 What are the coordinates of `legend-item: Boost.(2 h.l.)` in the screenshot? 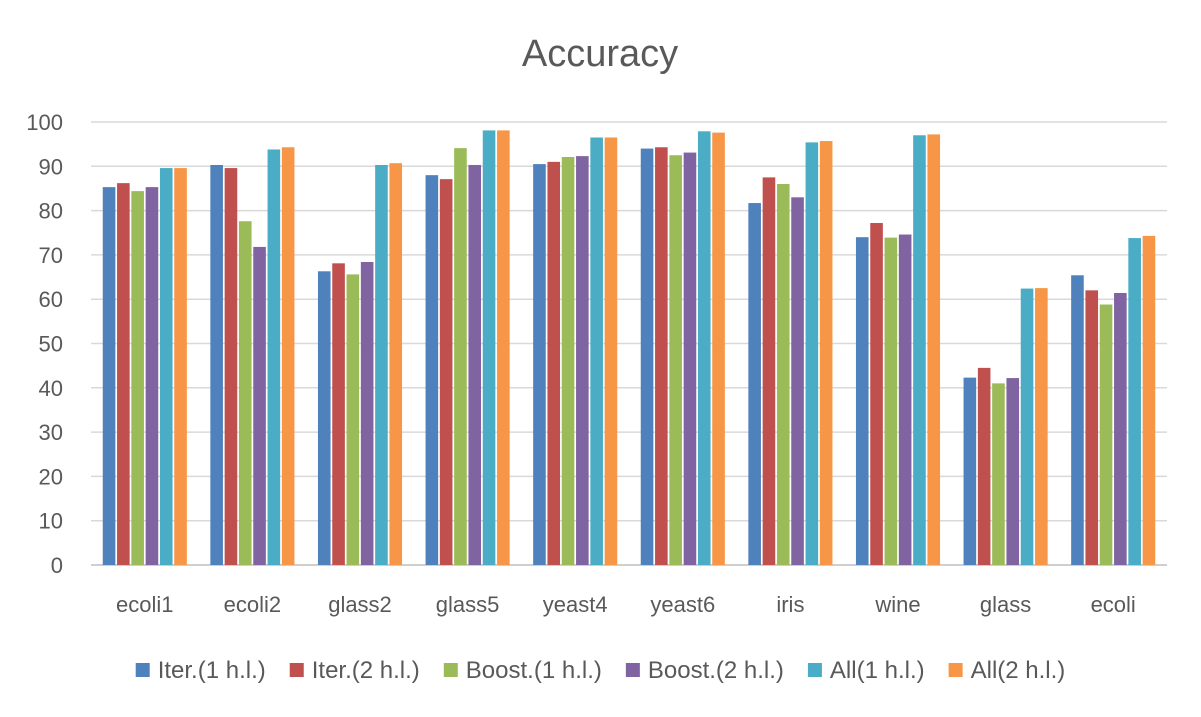 It's located at (704, 670).